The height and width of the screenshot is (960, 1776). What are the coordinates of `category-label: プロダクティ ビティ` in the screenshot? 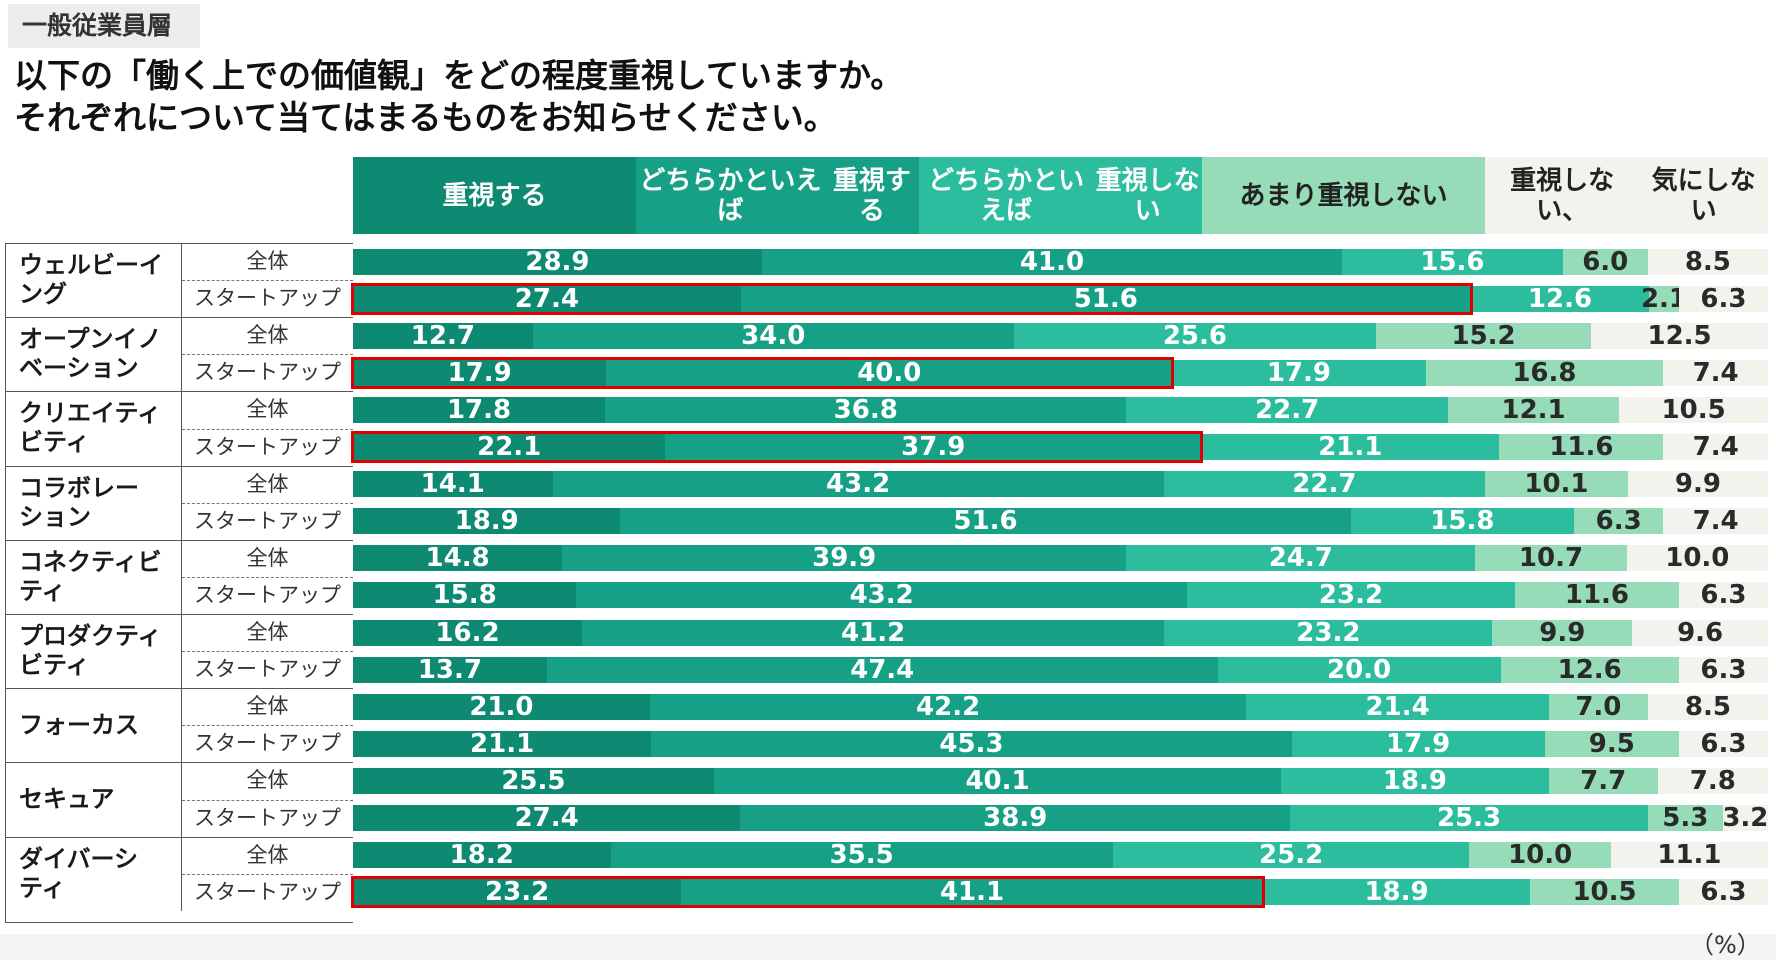 It's located at (93, 651).